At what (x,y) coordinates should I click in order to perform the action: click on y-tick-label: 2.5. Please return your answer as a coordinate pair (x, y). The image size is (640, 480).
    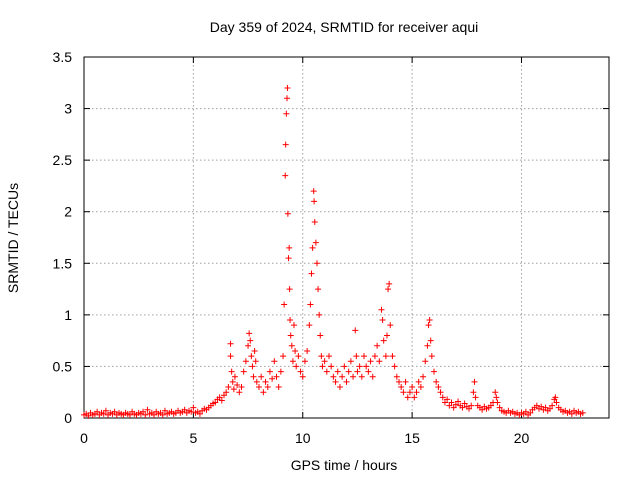
    Looking at the image, I should click on (63, 160).